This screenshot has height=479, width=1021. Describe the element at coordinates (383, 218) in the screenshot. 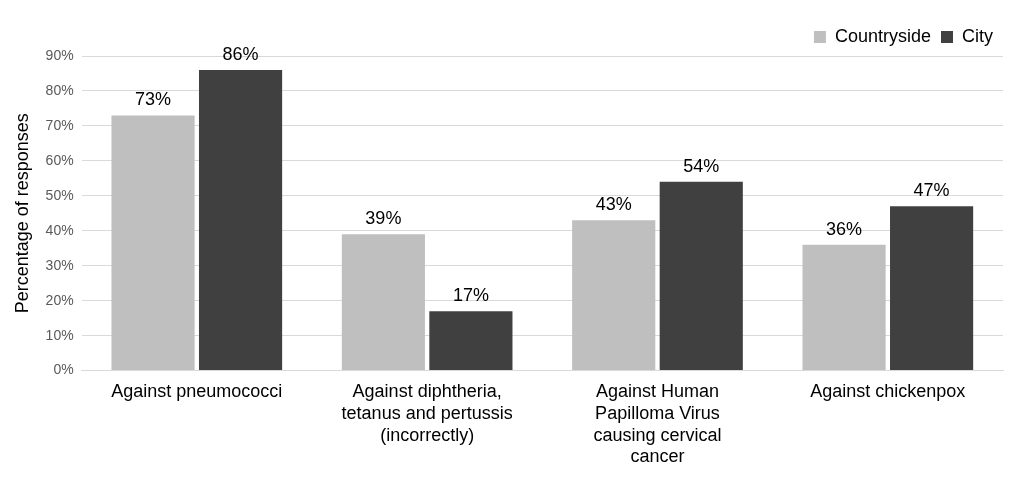

I see `data-label: 39%` at that location.